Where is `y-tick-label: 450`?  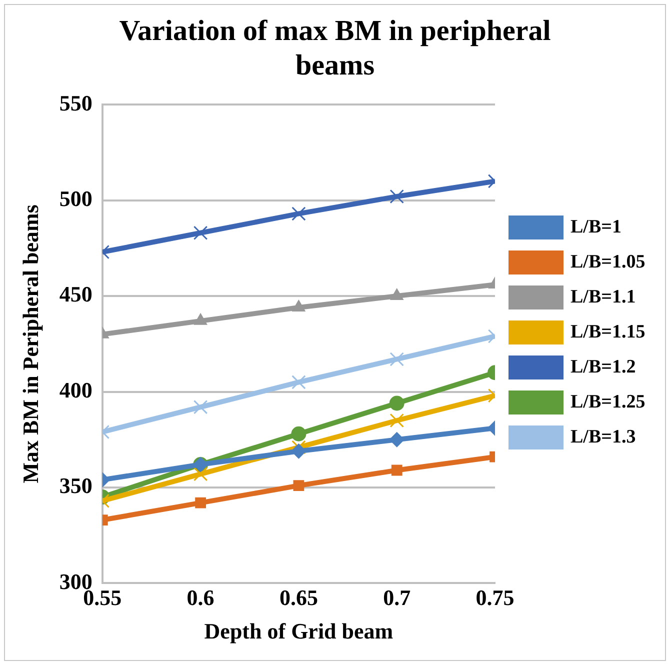 y-tick-label: 450 is located at coordinates (75, 294).